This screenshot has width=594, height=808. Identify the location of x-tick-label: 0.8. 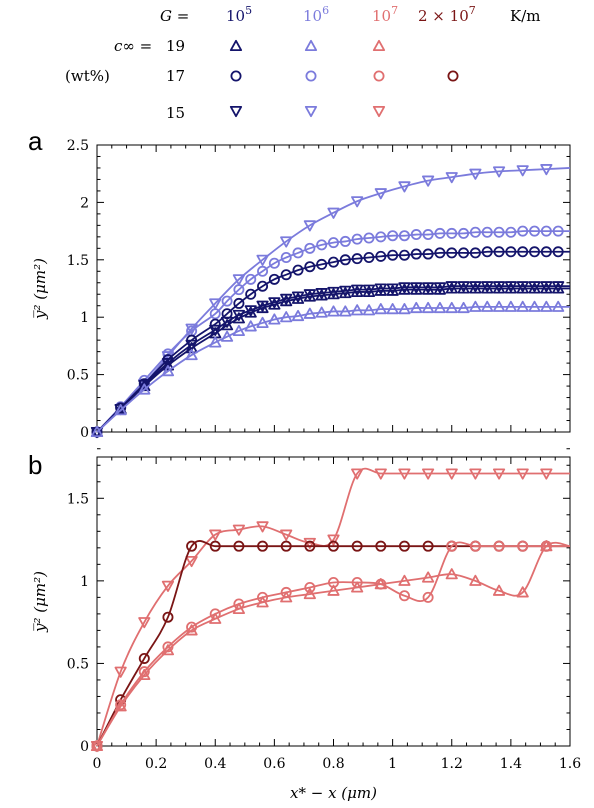
(333, 764).